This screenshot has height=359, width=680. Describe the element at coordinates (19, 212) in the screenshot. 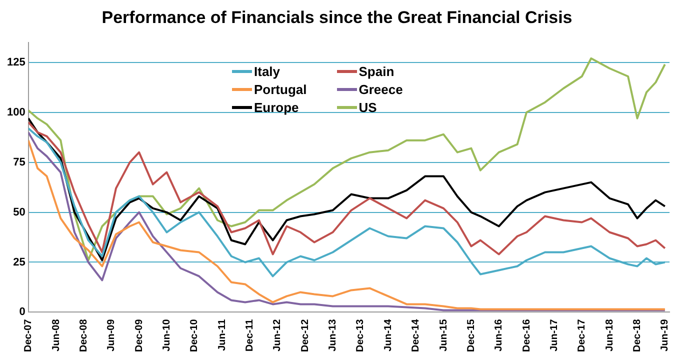

I see `y-tick-label: 50` at that location.